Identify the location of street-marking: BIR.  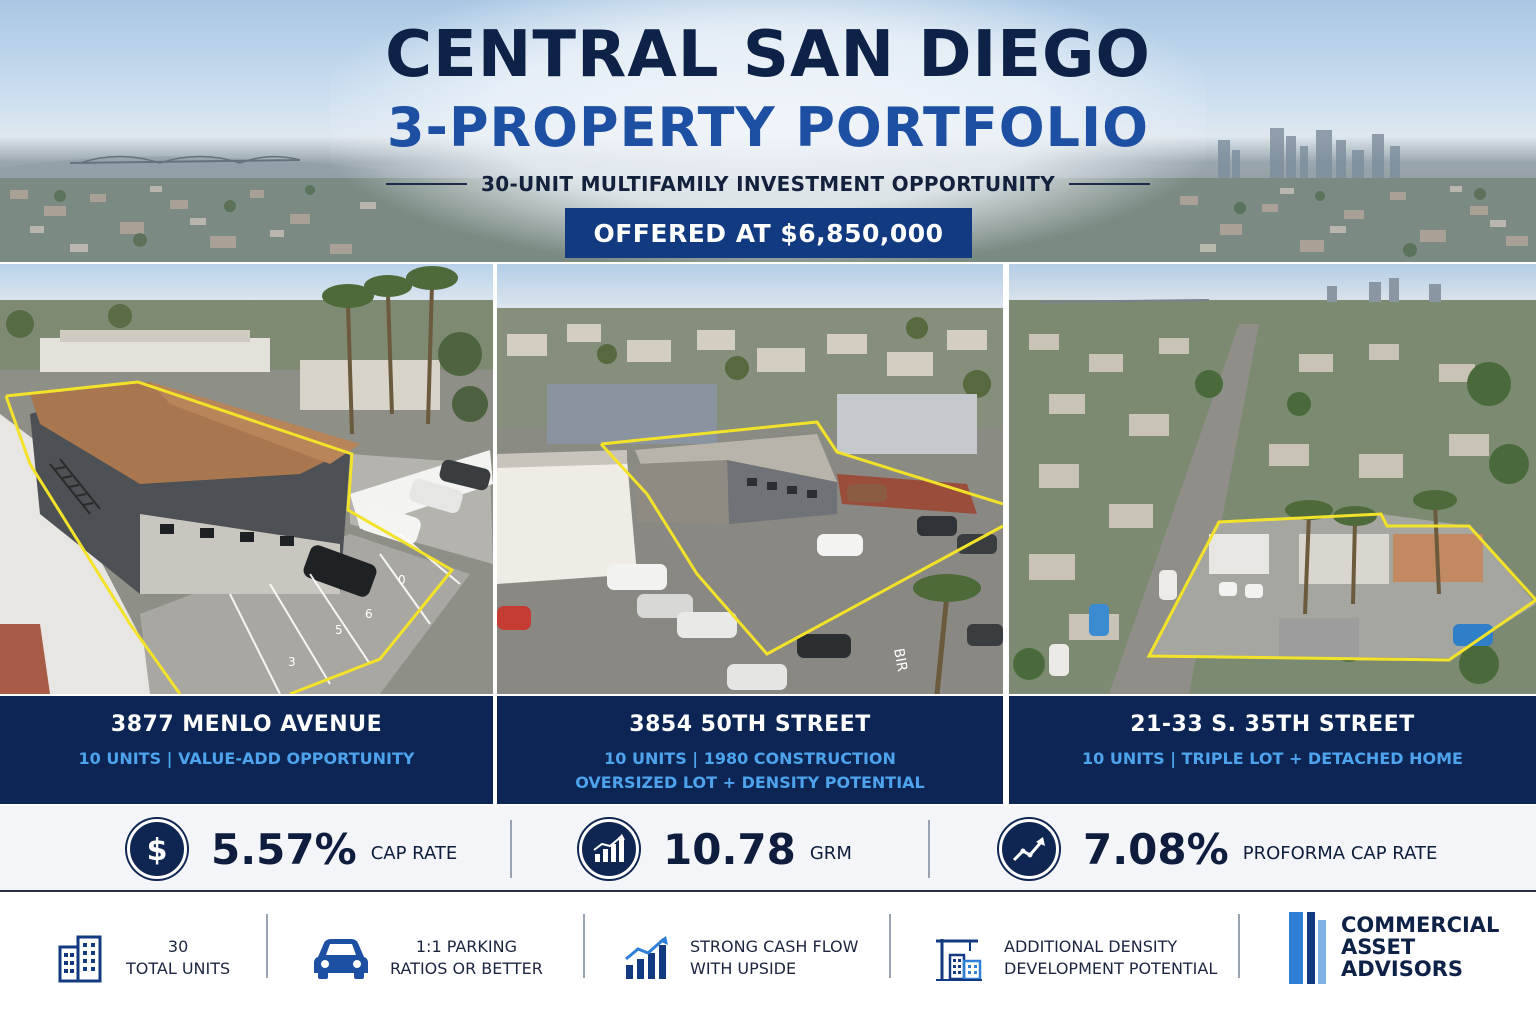
(900, 660).